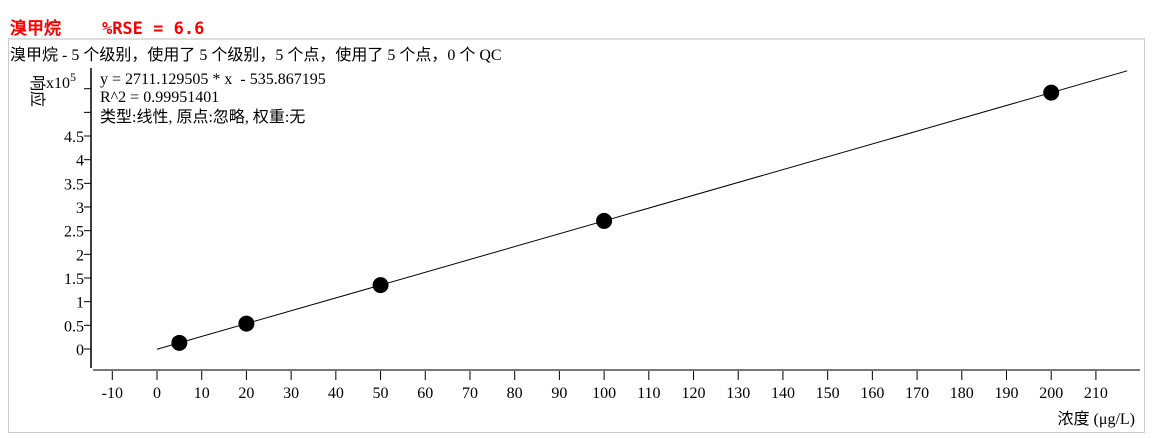 This screenshot has width=1155, height=438. Describe the element at coordinates (74, 279) in the screenshot. I see `y-tick-label: 1.5` at that location.